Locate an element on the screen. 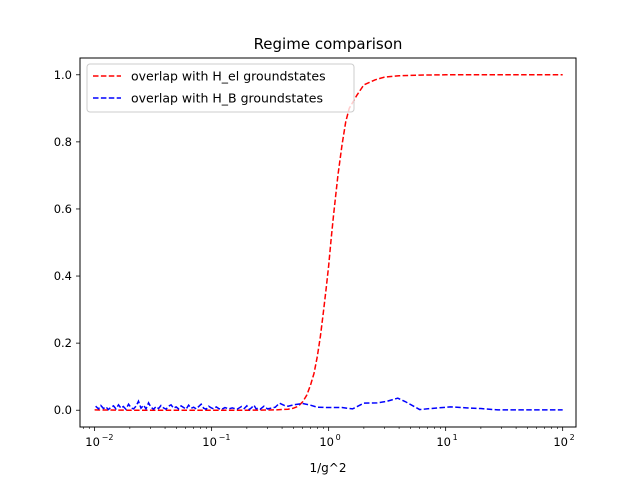 Image resolution: width=640 pixels, height=480 pixels. y-tick-label-1: 0.2 is located at coordinates (63, 343).